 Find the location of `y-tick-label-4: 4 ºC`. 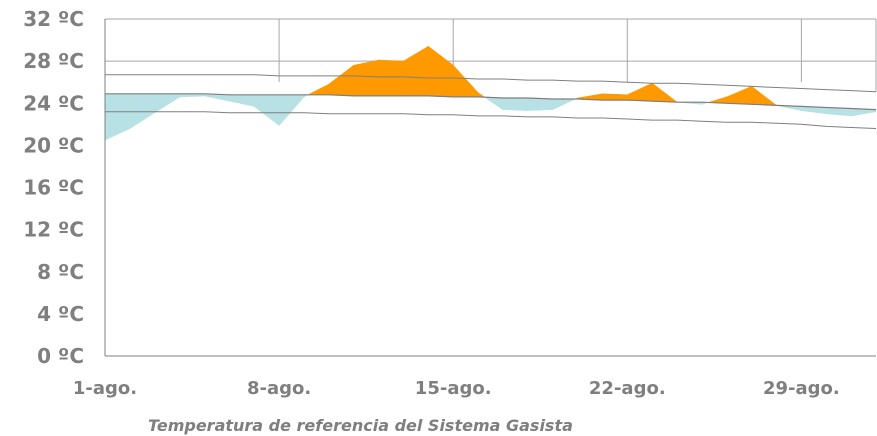

y-tick-label-4: 4 ºC is located at coordinates (60, 314).